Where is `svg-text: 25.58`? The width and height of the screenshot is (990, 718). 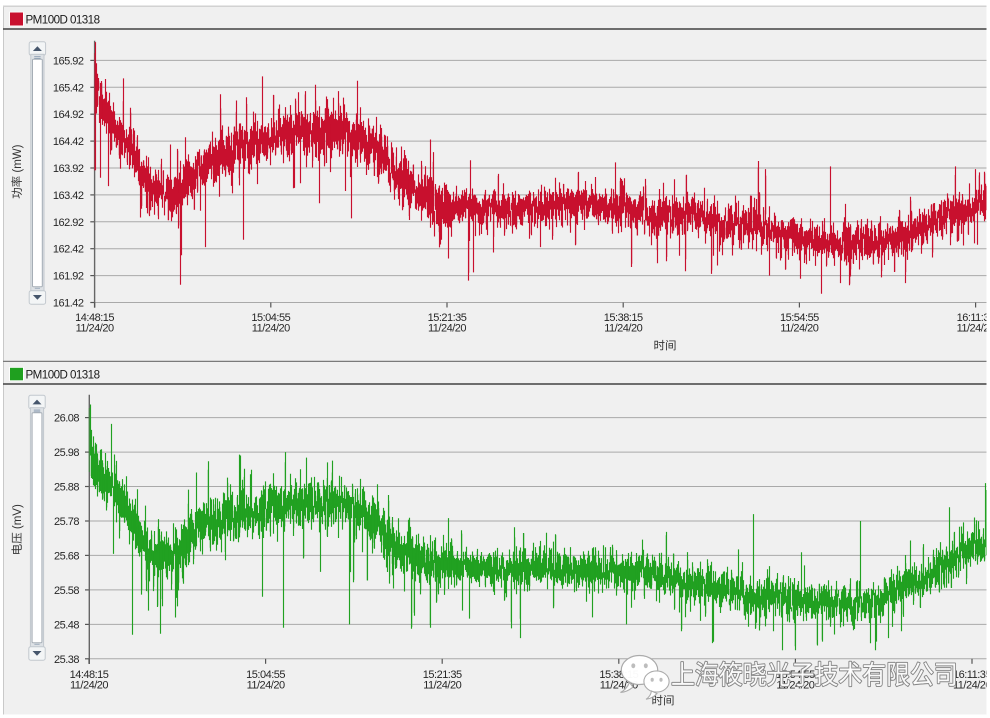
svg-text: 25.58 is located at coordinates (66, 591).